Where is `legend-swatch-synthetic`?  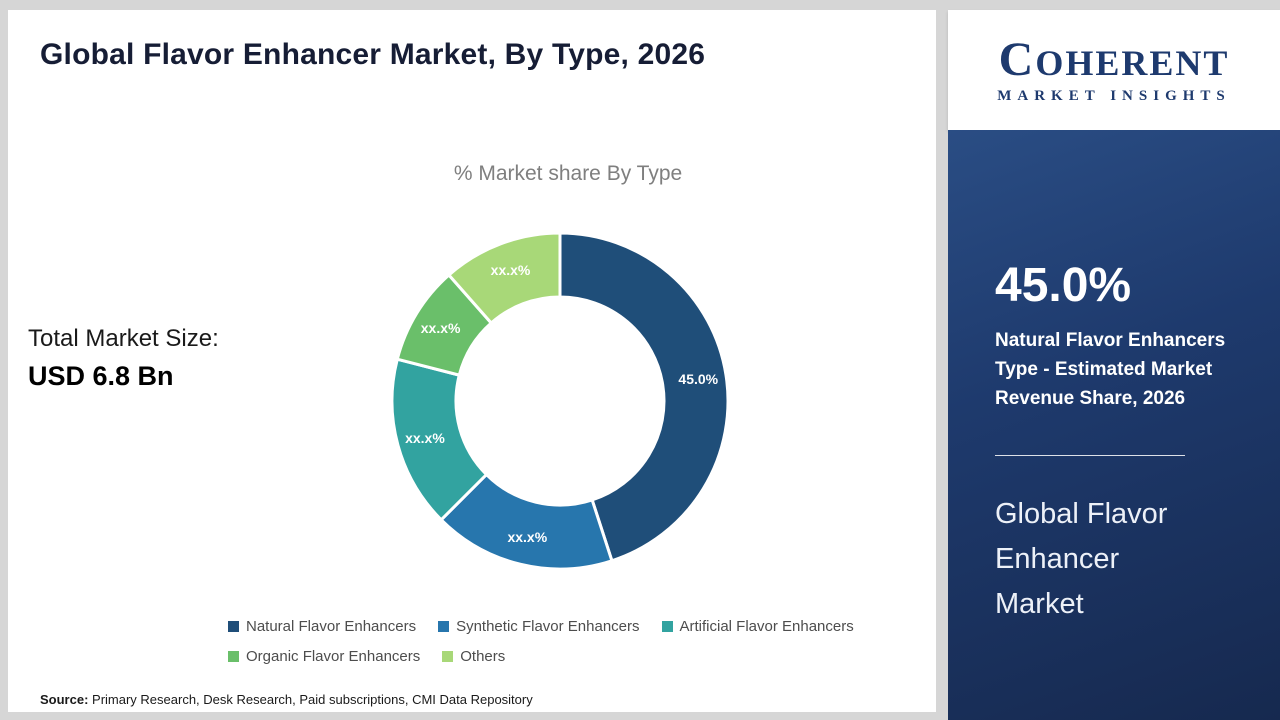 legend-swatch-synthetic is located at coordinates (444, 626).